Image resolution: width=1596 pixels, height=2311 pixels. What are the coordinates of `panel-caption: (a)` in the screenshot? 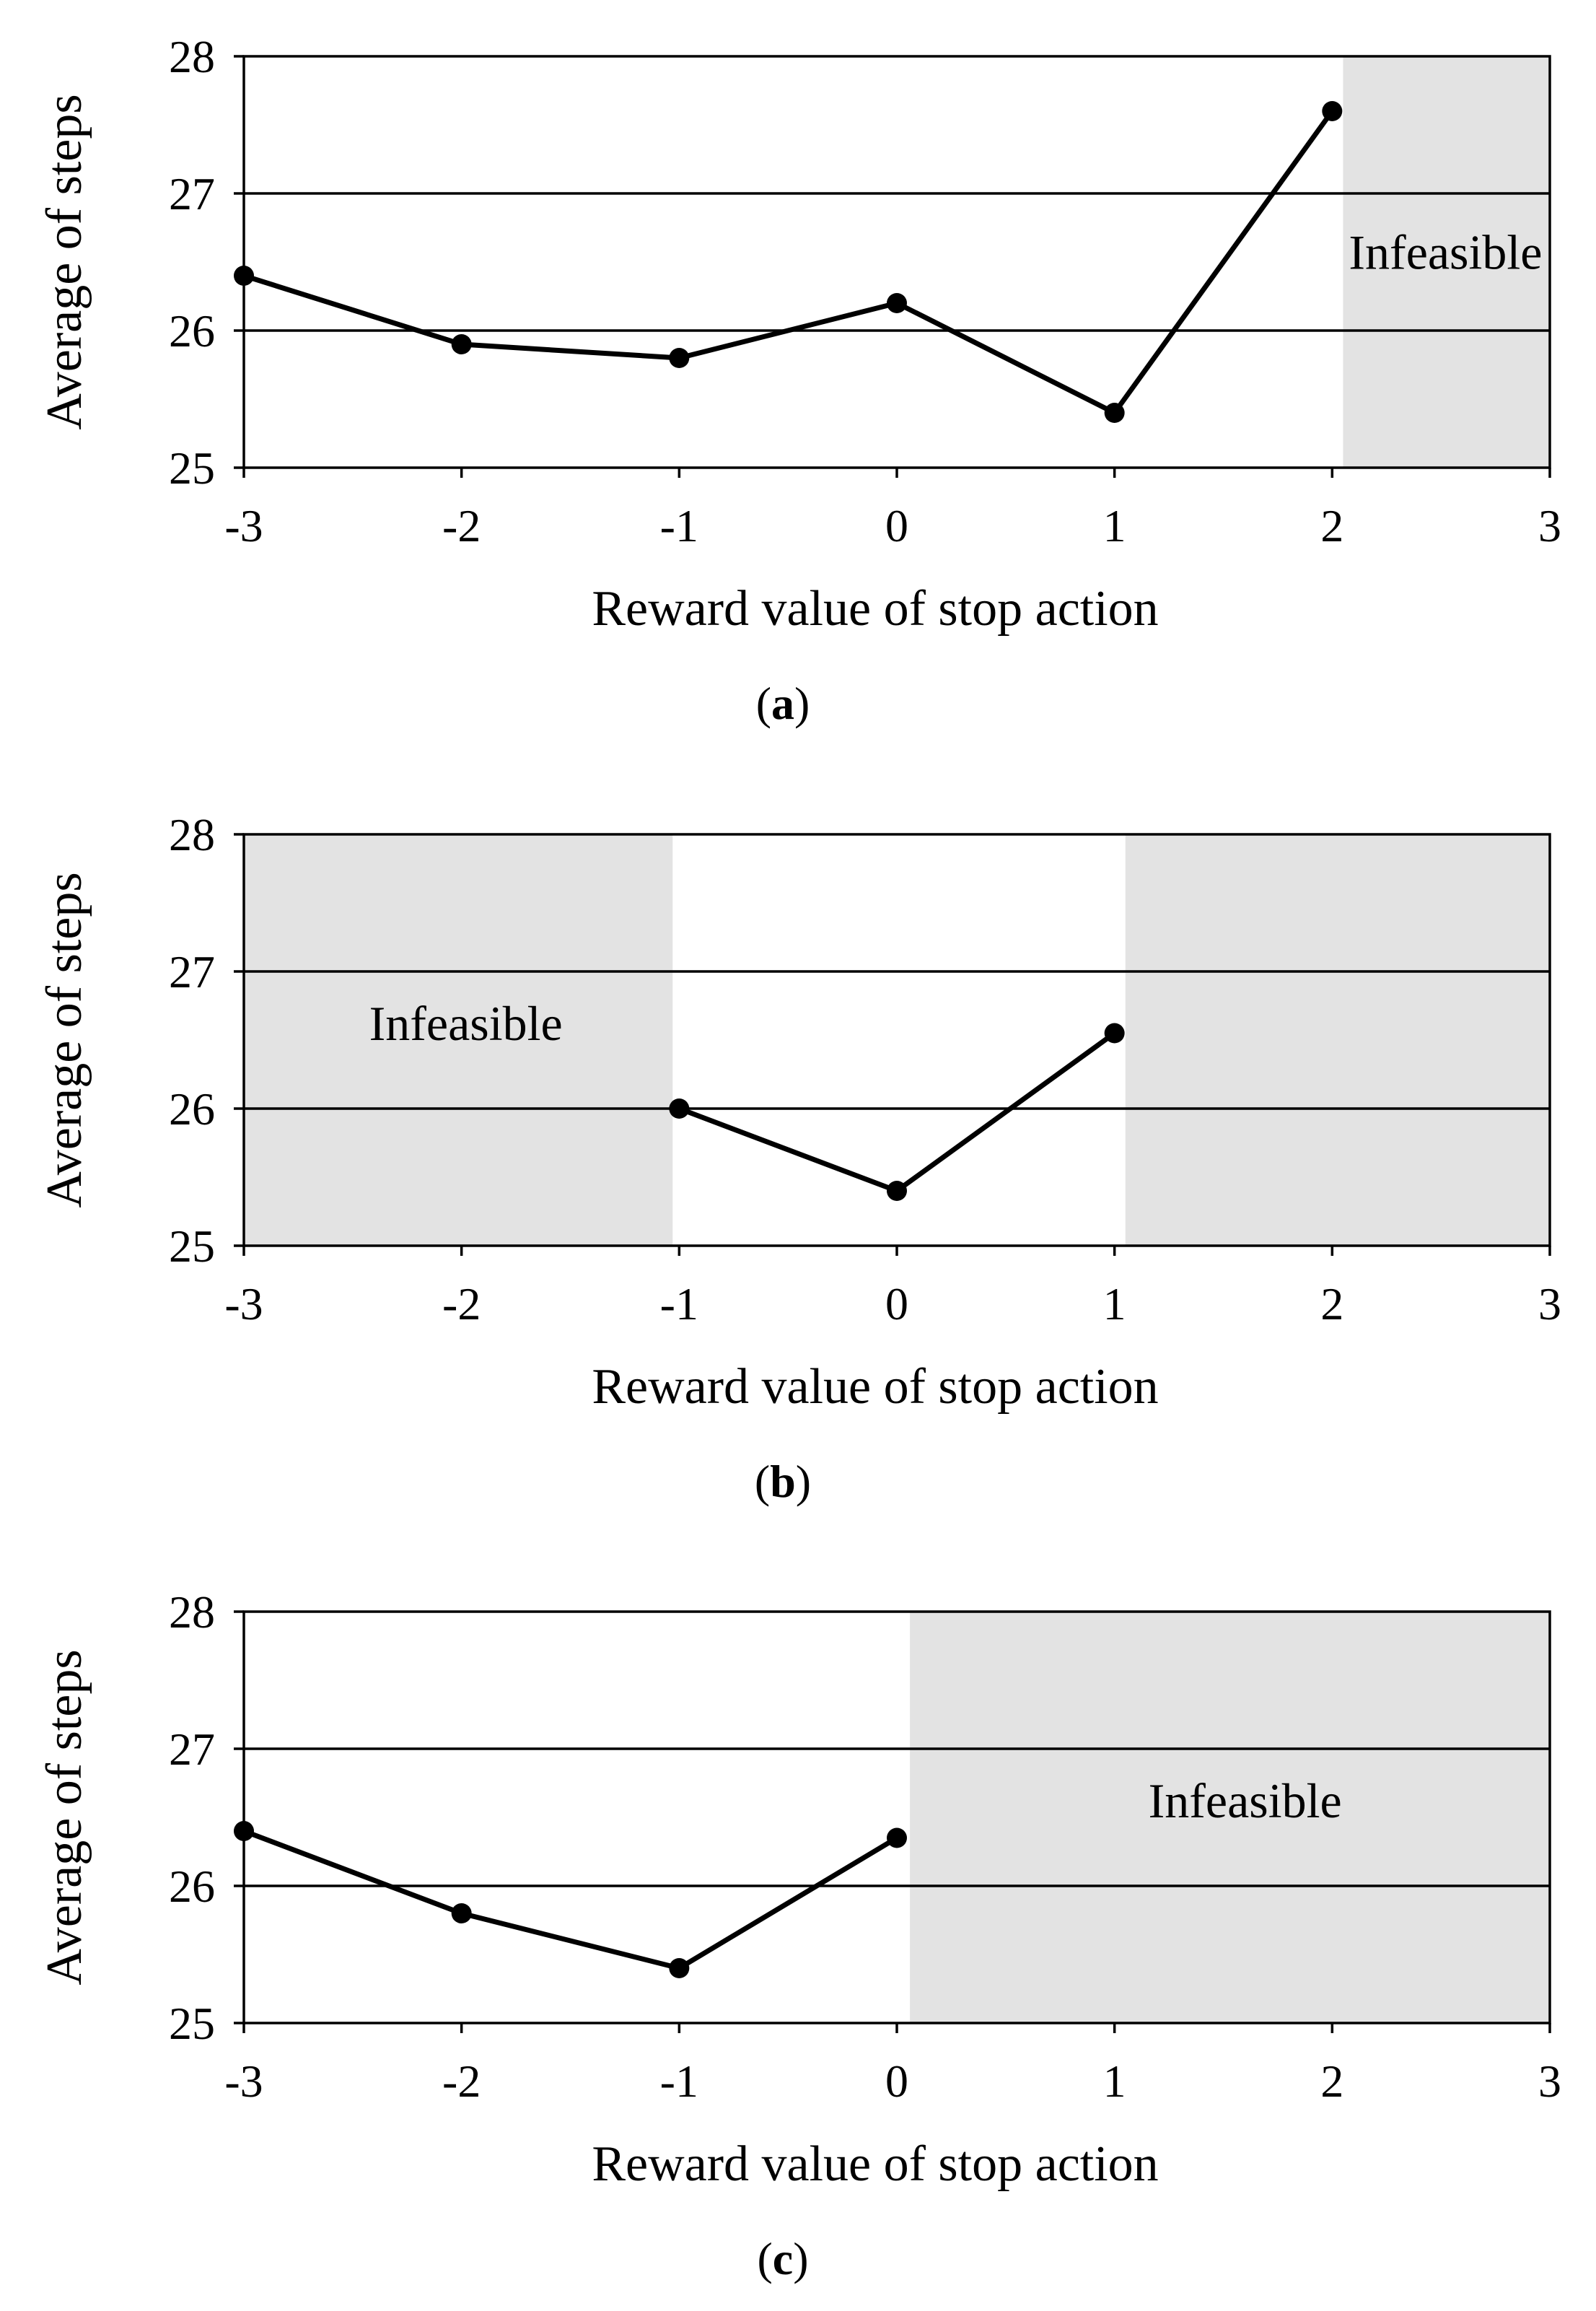 It's located at (783, 703).